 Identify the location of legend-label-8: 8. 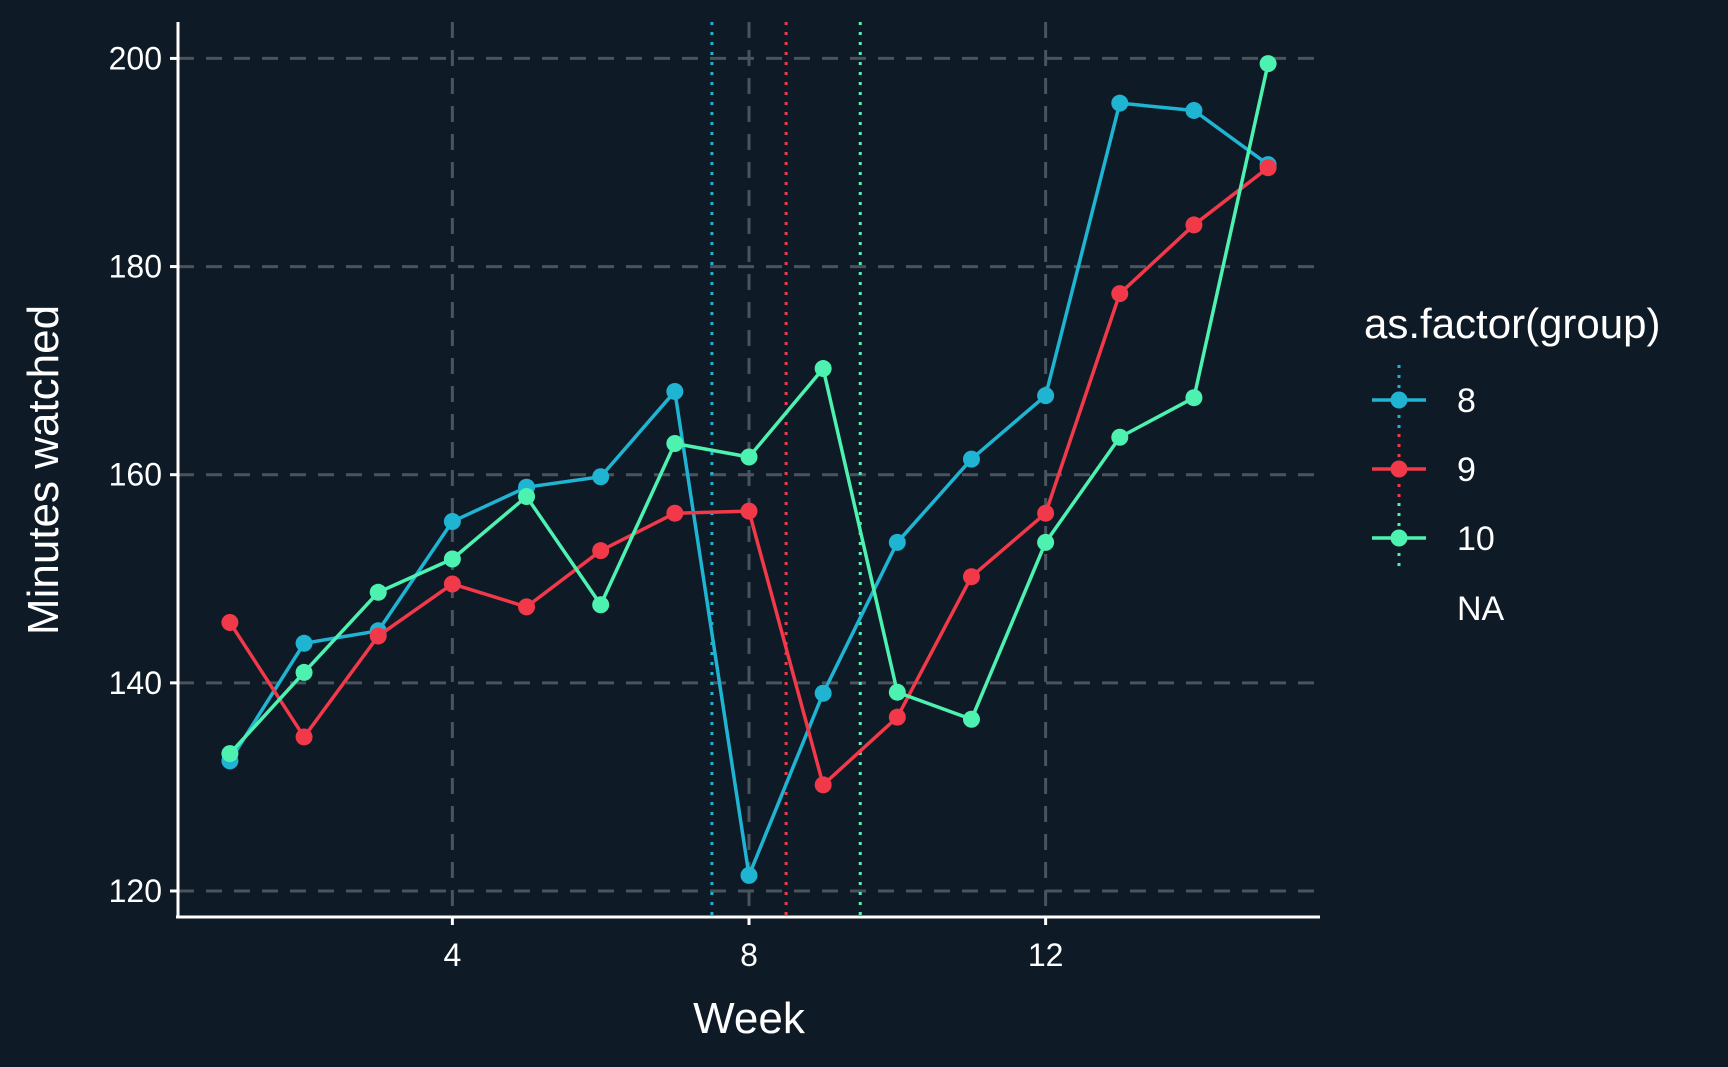
(1466, 401).